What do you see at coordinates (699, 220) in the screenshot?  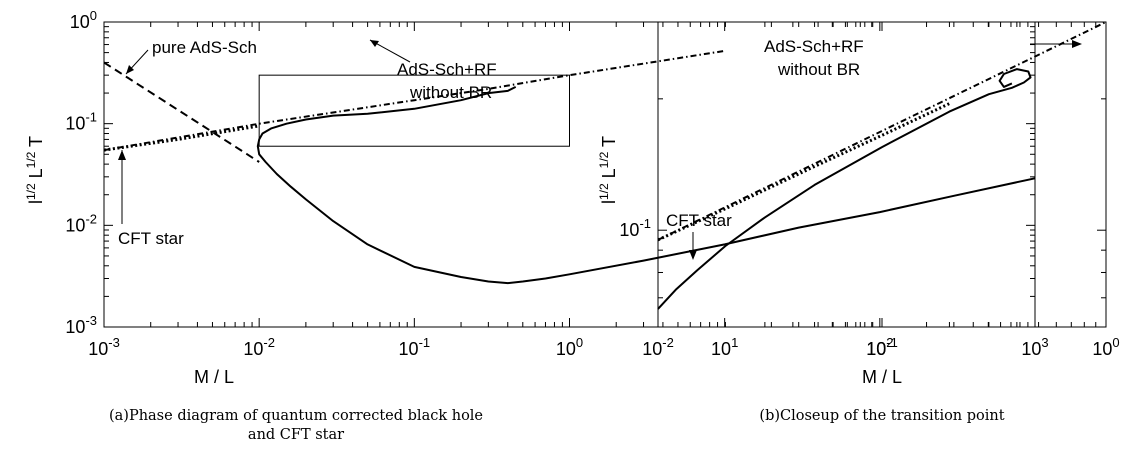 I see `annotation-cft-star-b: CFT star` at bounding box center [699, 220].